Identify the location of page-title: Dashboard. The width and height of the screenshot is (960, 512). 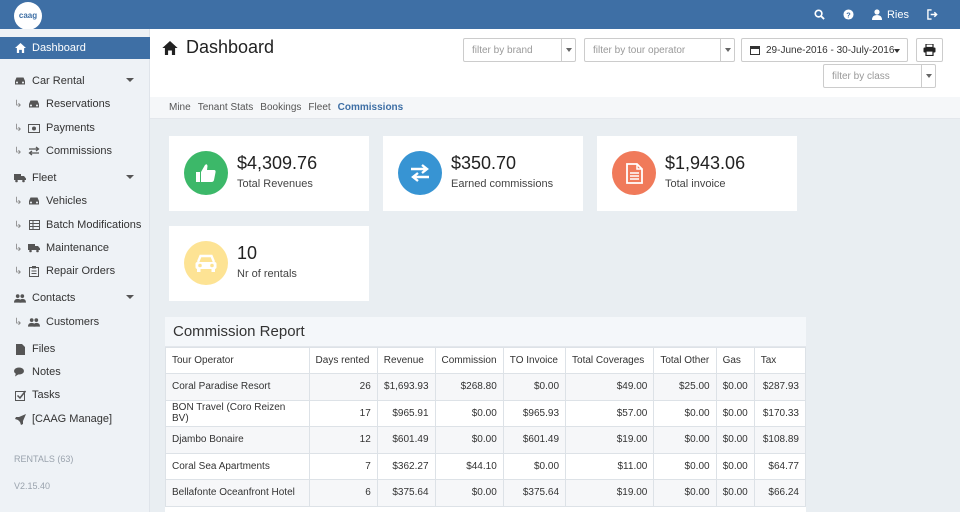
(218, 47).